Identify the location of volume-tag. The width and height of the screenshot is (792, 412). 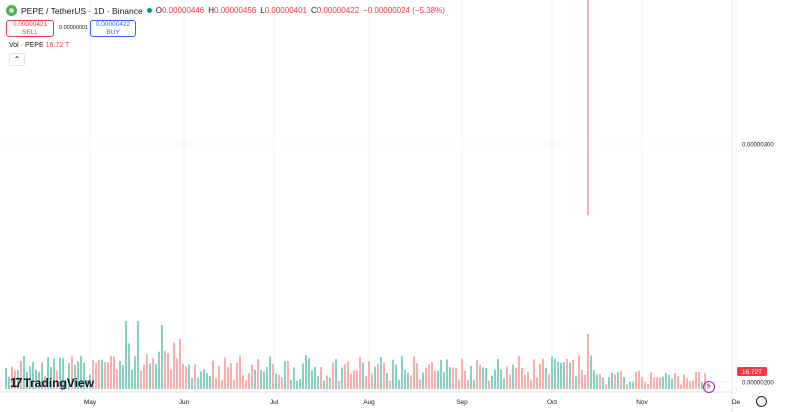
(752, 371).